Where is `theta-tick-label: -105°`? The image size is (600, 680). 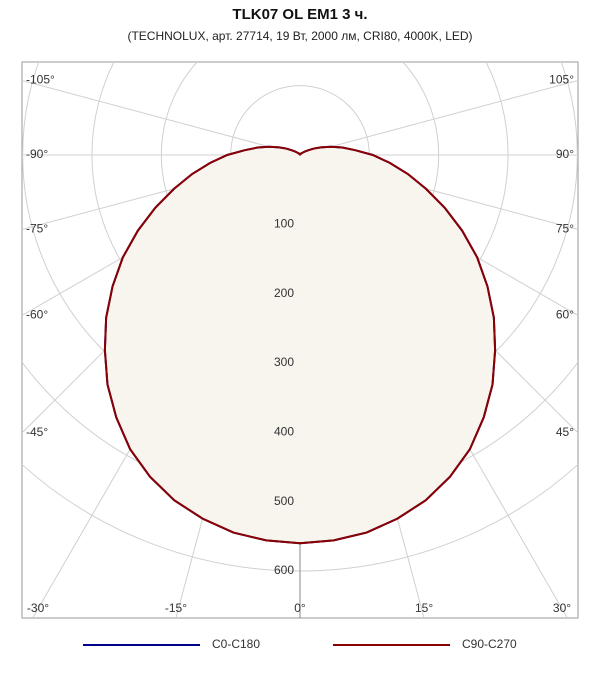 theta-tick-label: -105° is located at coordinates (40, 80).